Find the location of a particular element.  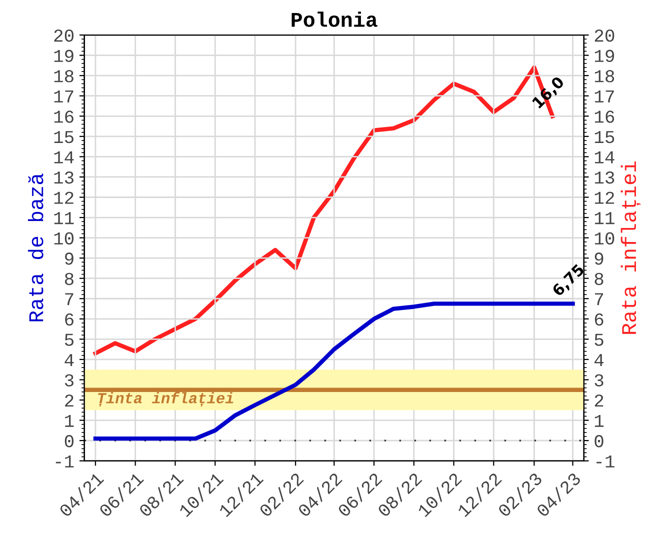

y2-tick-label: 7 is located at coordinates (599, 299).